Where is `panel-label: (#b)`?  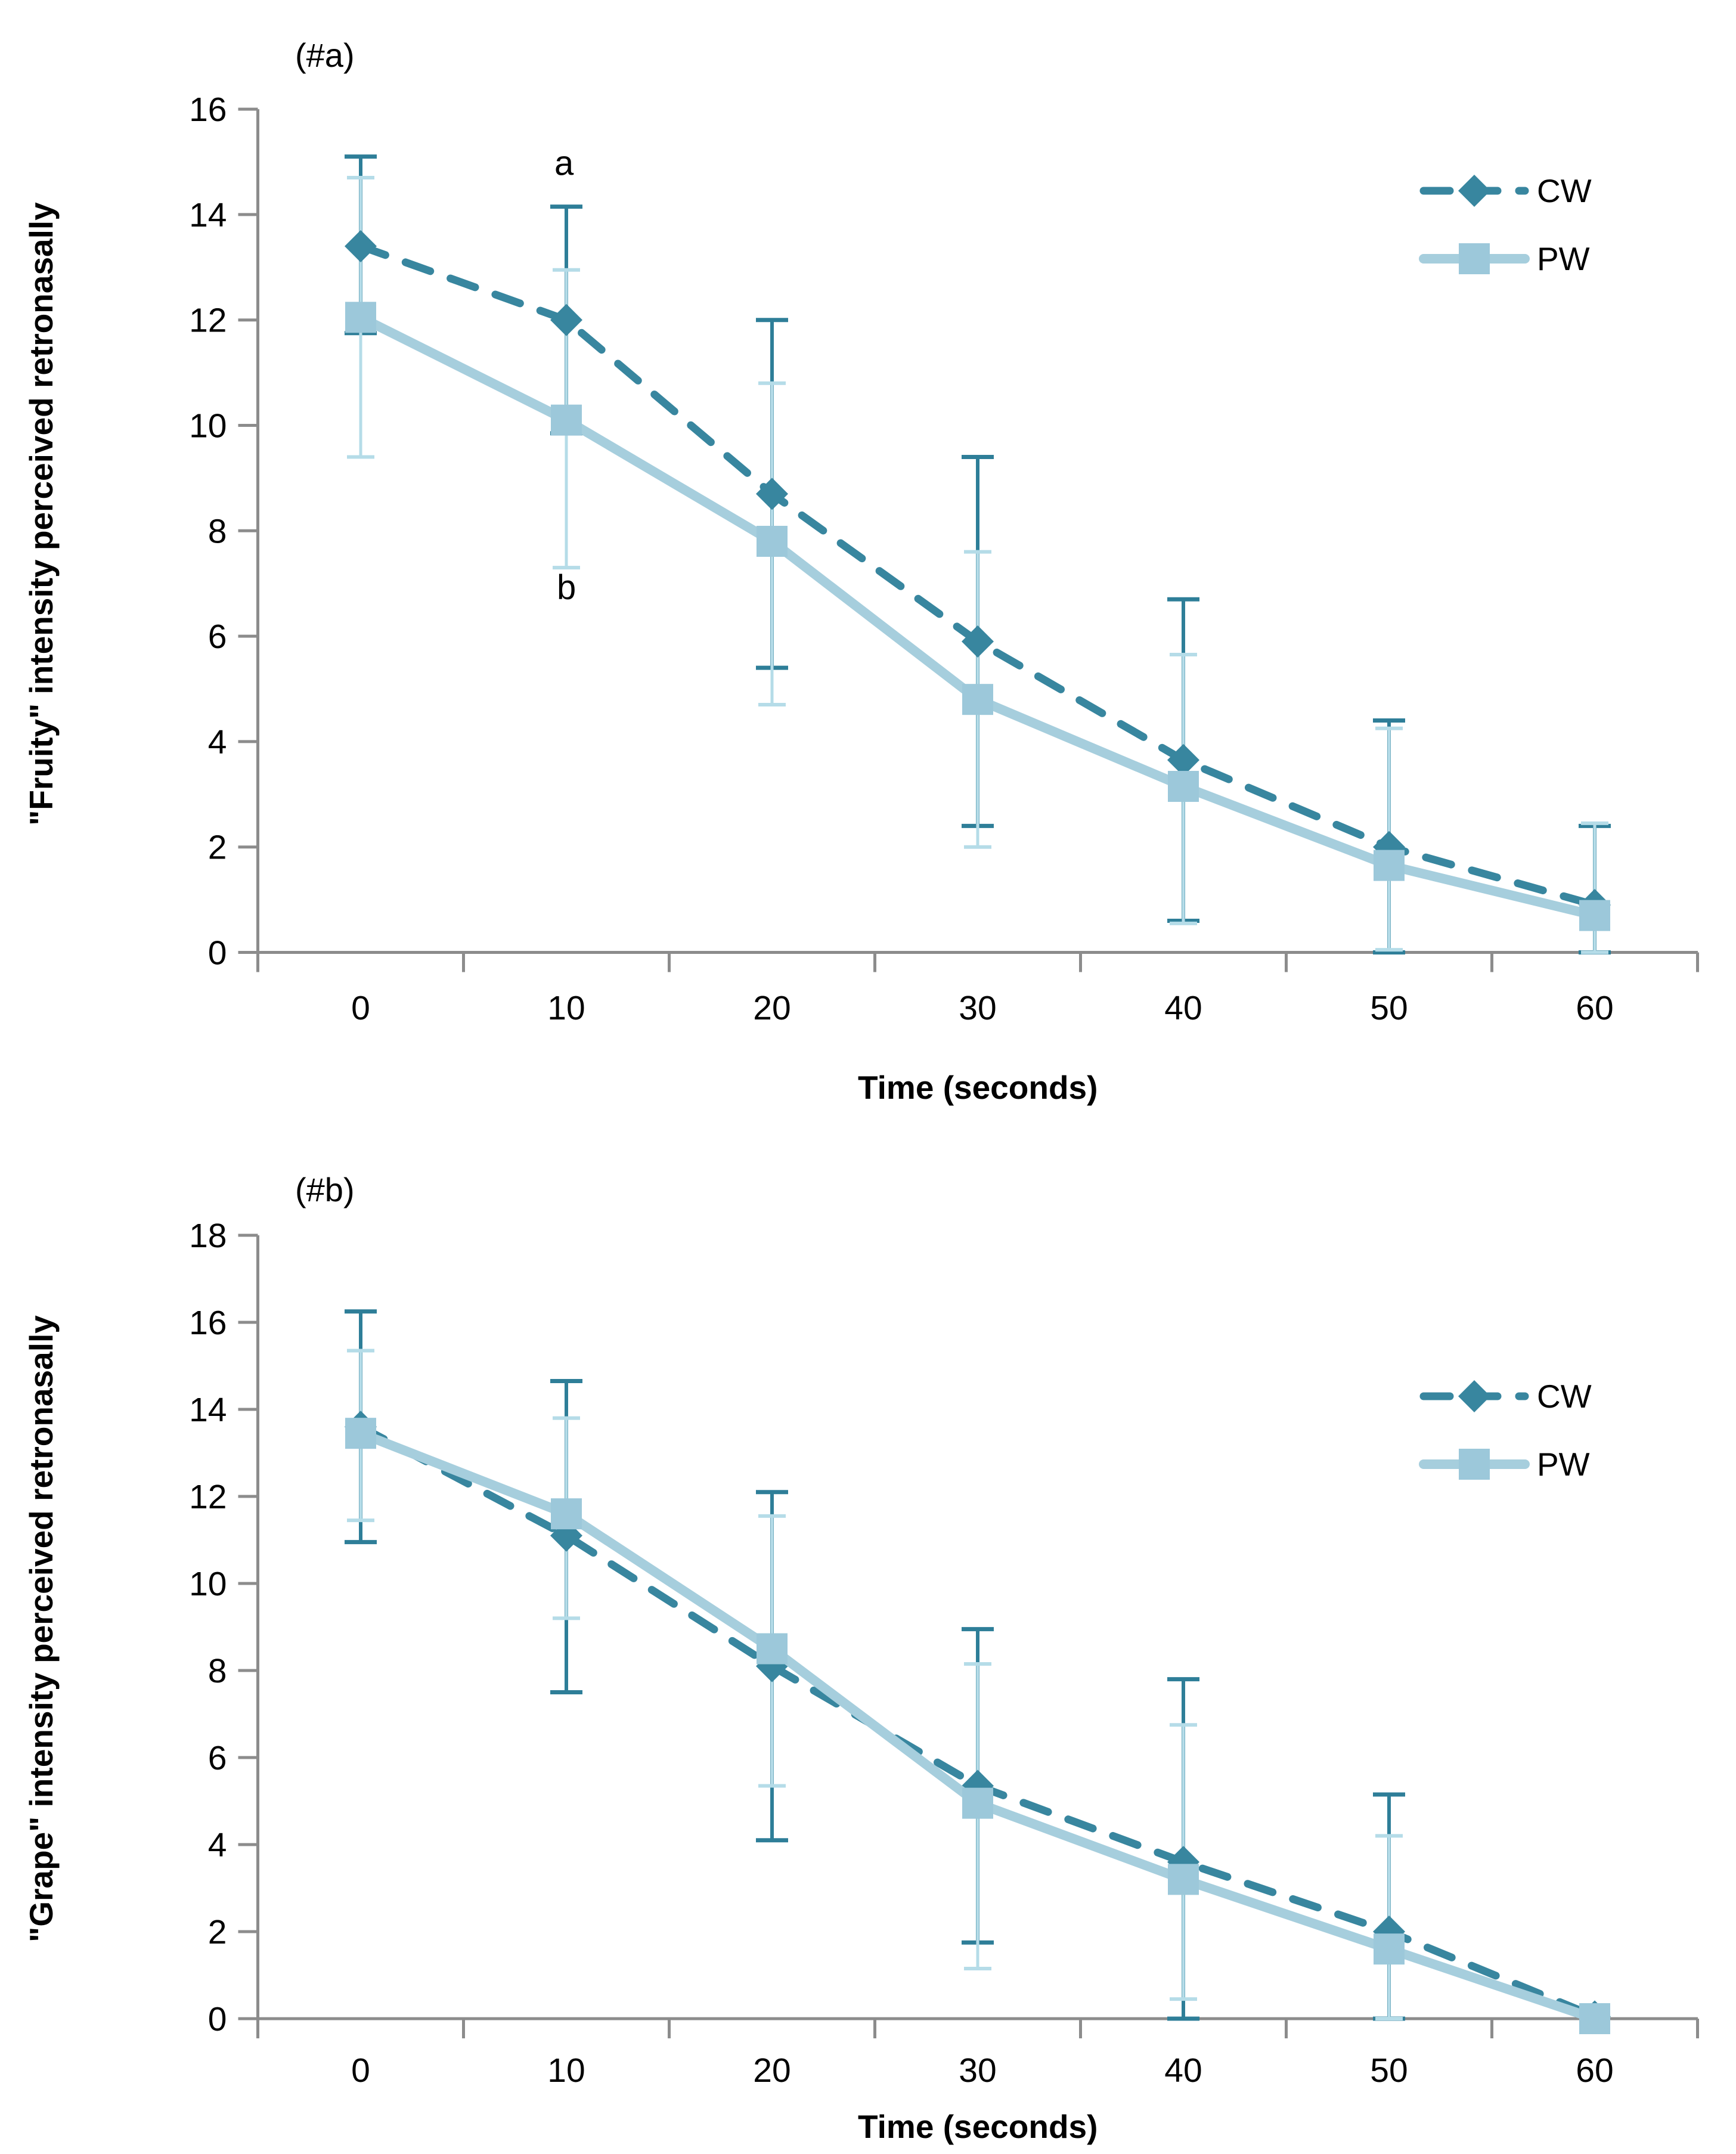 panel-label: (#b) is located at coordinates (325, 1189).